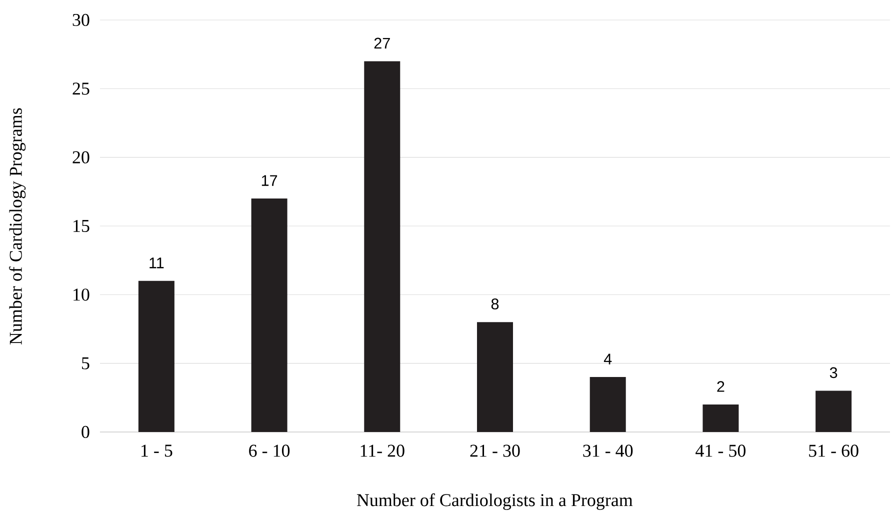 Image resolution: width=894 pixels, height=514 pixels. Describe the element at coordinates (494, 501) in the screenshot. I see `x-axis-title: Number of Cardiologists in a Program` at that location.